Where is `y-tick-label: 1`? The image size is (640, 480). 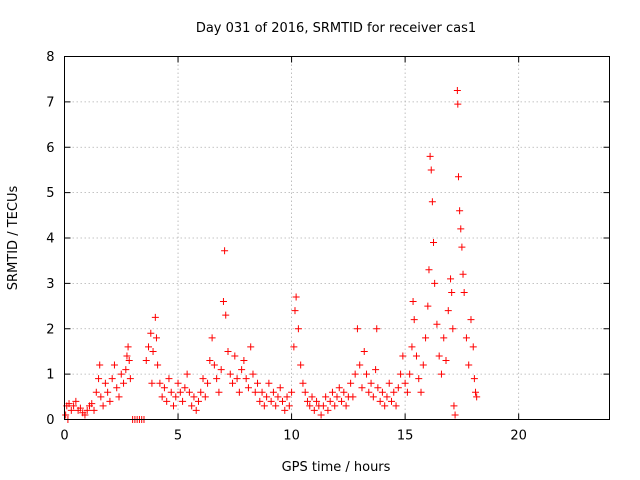 y-tick-label: 1 is located at coordinates (50, 375).